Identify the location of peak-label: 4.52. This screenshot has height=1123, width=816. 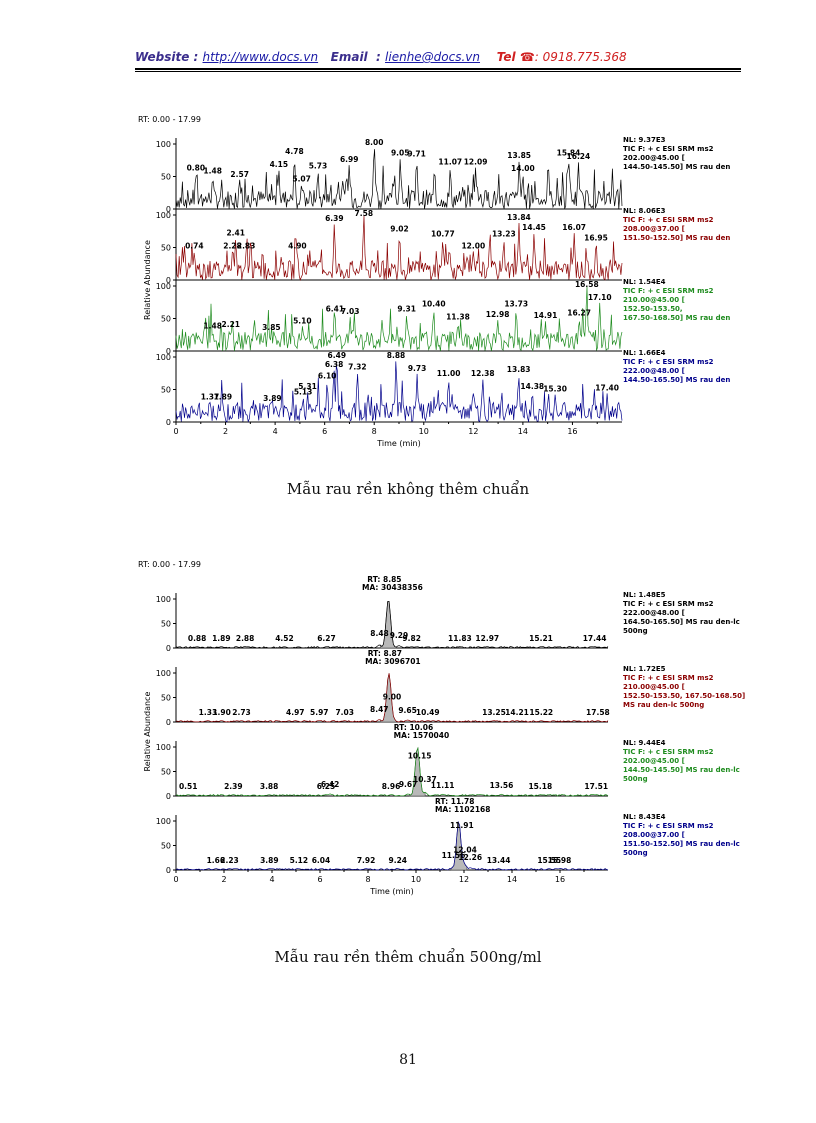
(284, 638).